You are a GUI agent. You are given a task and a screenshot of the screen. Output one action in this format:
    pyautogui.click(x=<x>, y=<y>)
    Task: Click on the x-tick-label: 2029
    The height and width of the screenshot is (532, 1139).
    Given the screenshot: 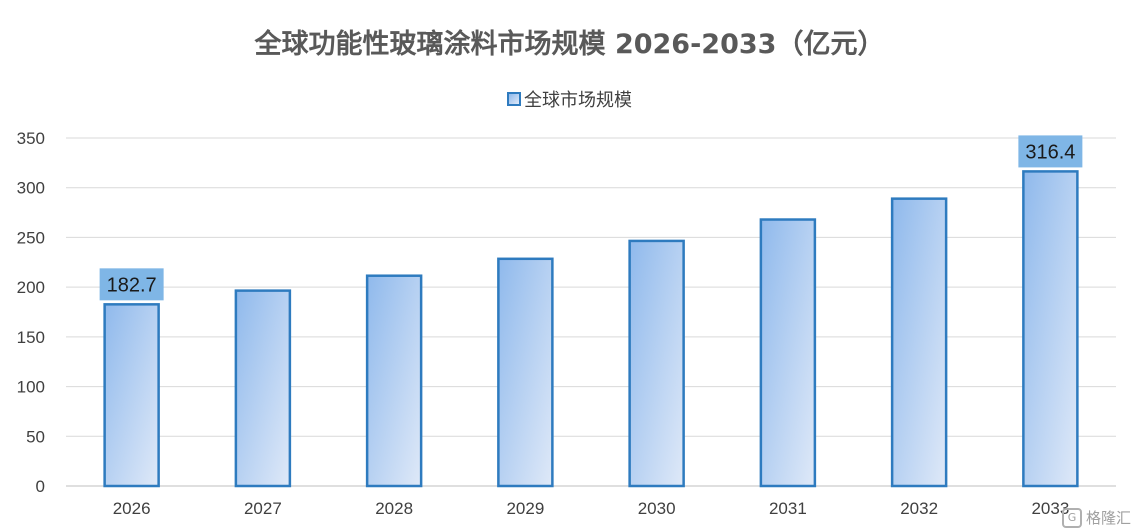 What is the action you would take?
    pyautogui.click(x=525, y=508)
    